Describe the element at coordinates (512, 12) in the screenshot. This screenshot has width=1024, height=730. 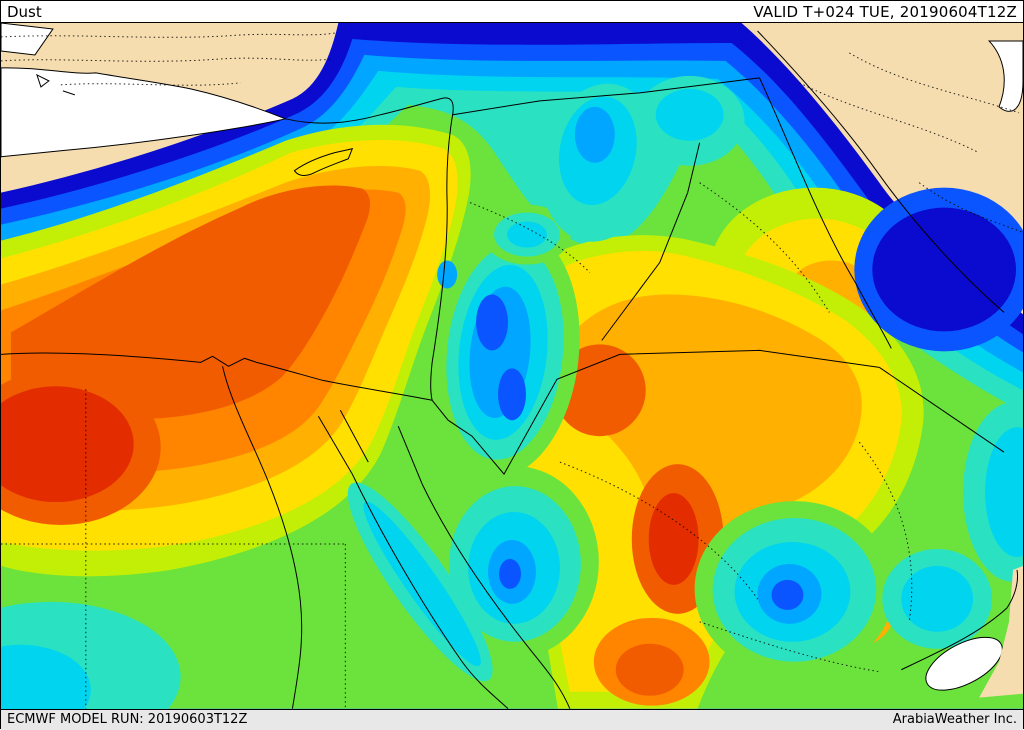
I see `map-header-bar: Dust VALID T+024 TUE, 20190604T12Z` at that location.